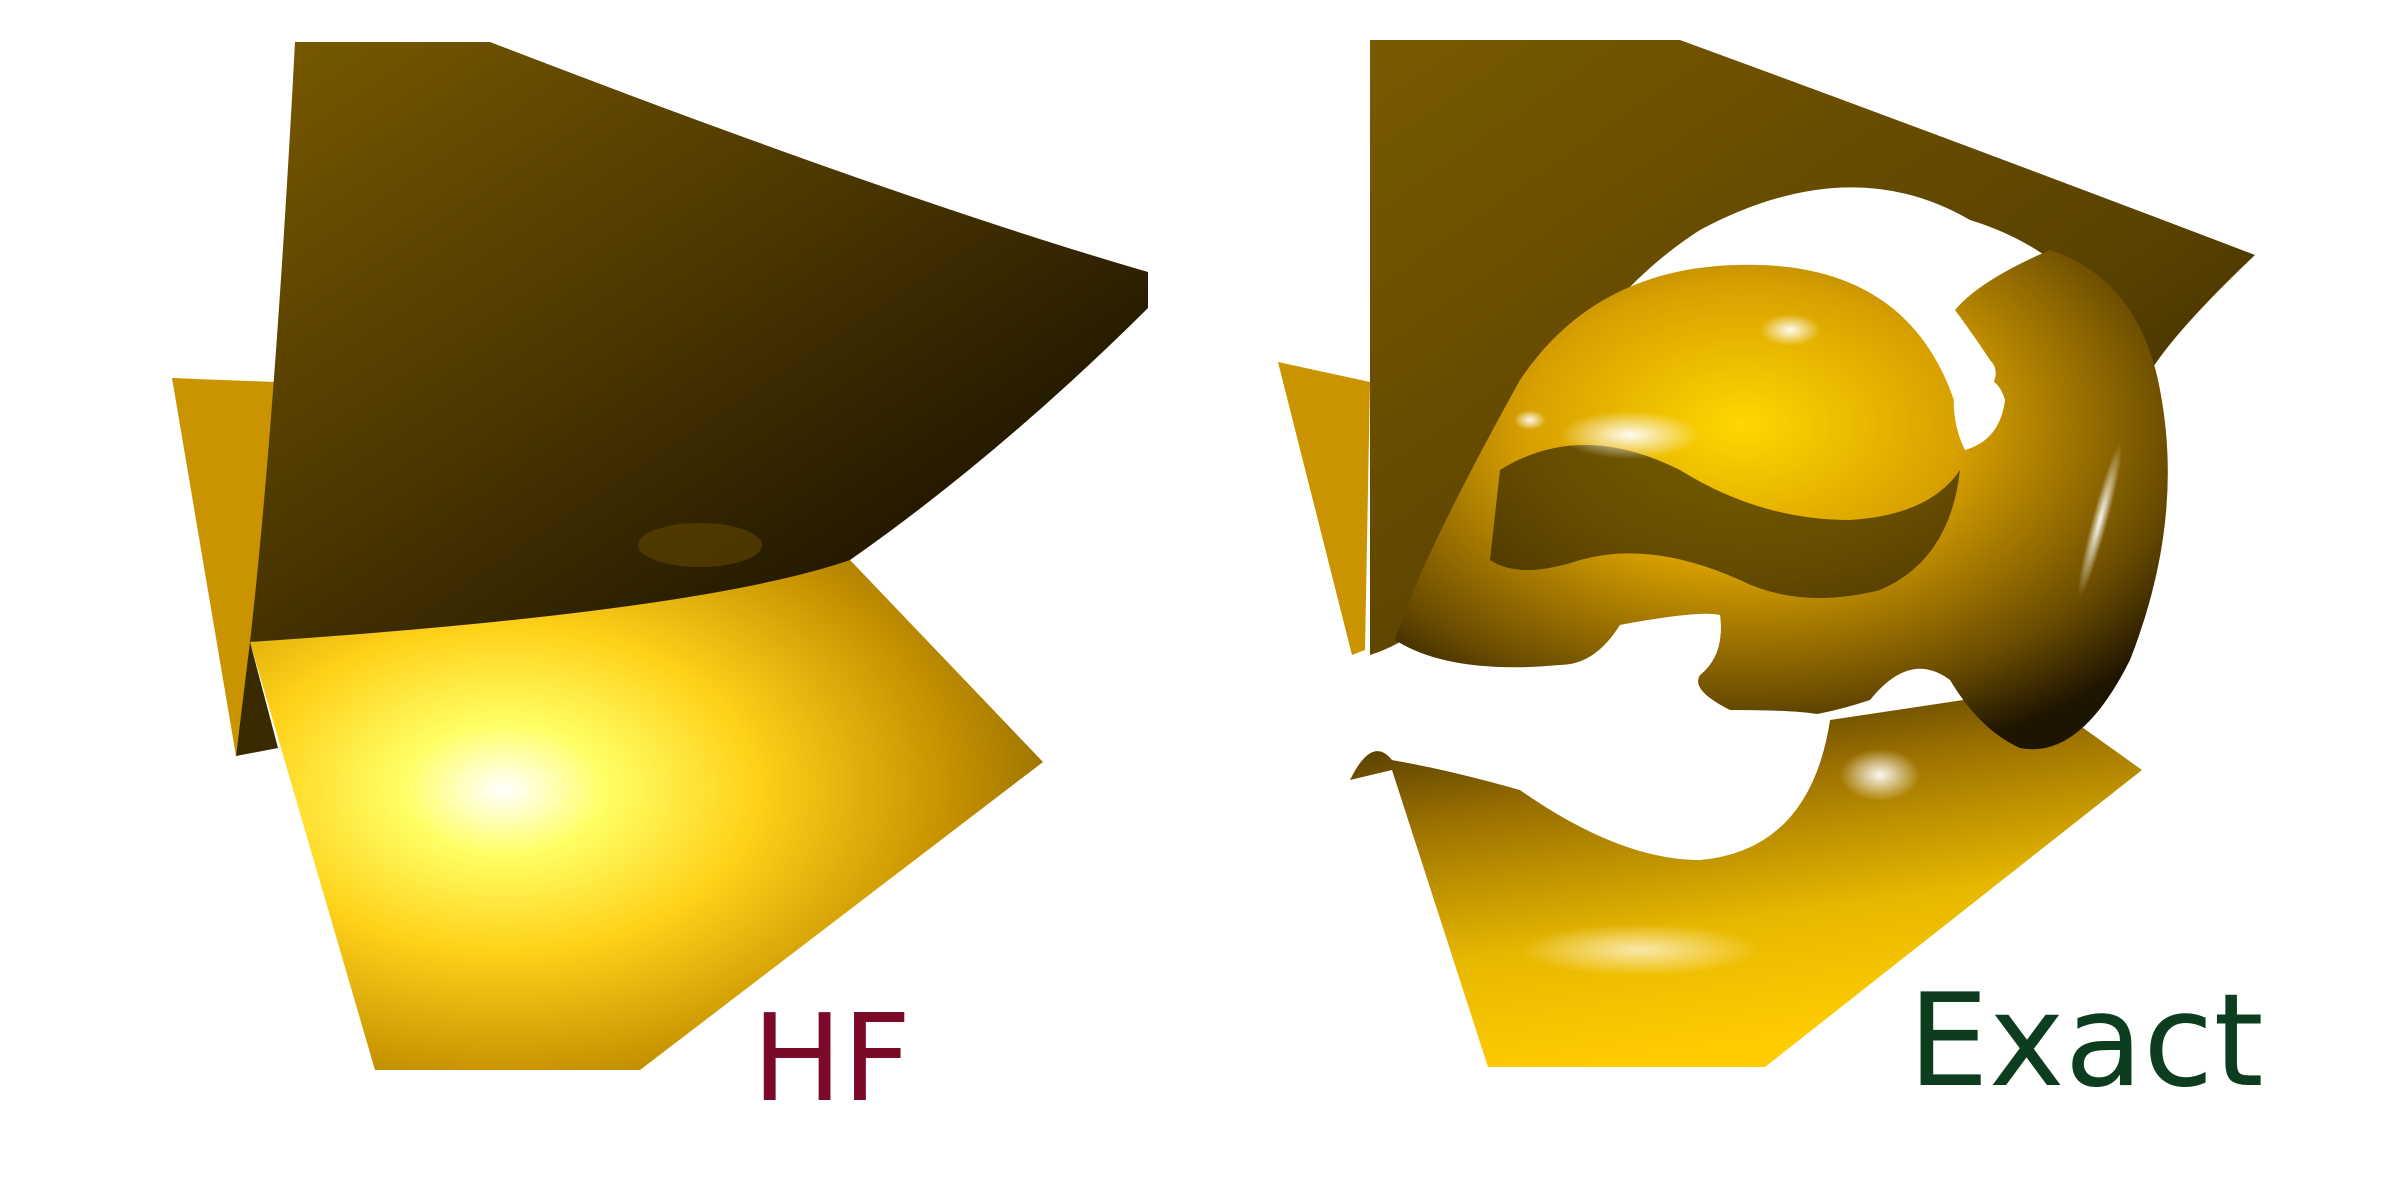 The width and height of the screenshot is (2400, 1200). Describe the element at coordinates (1595, 736) in the screenshot. I see `exact-hole-left` at that location.